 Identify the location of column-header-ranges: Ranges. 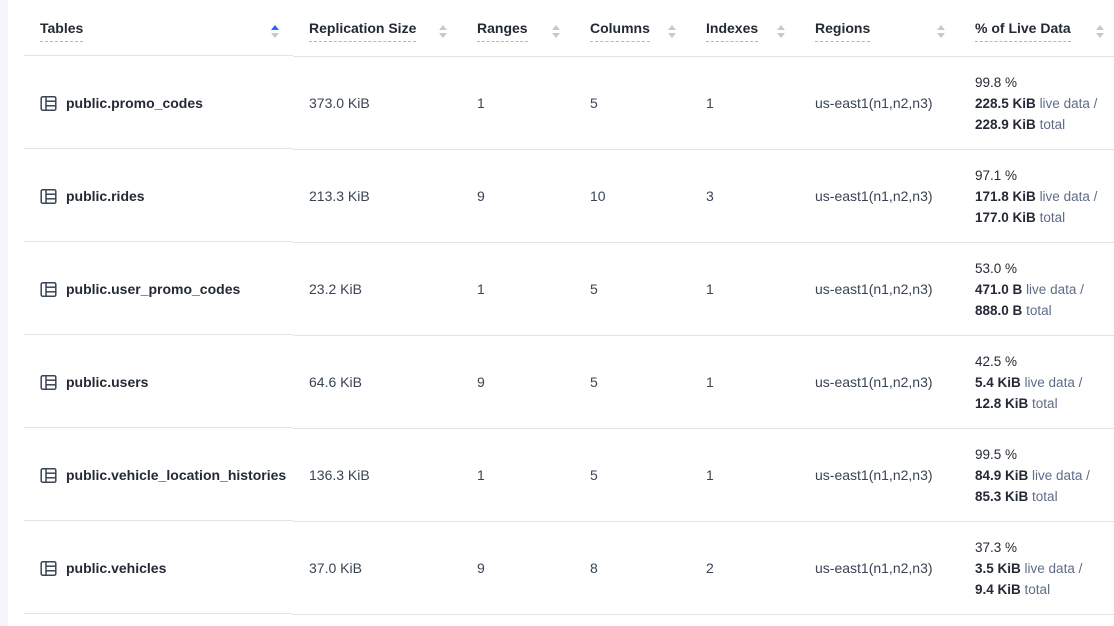
(517, 28).